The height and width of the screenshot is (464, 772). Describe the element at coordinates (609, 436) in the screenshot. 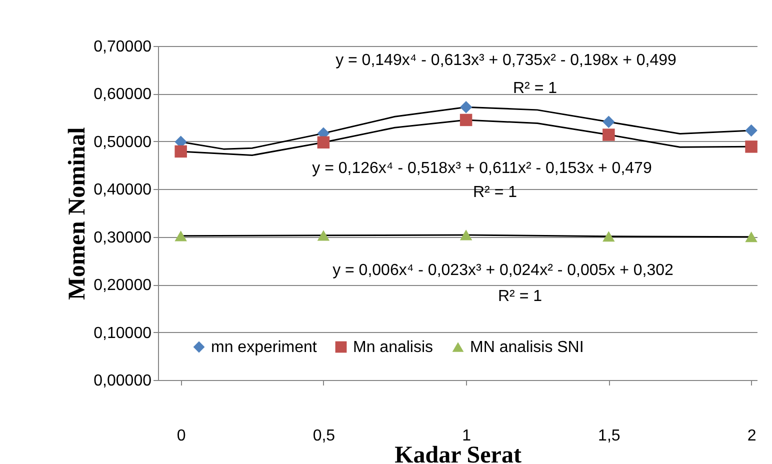

I see `x-tick-label: 1,5` at that location.